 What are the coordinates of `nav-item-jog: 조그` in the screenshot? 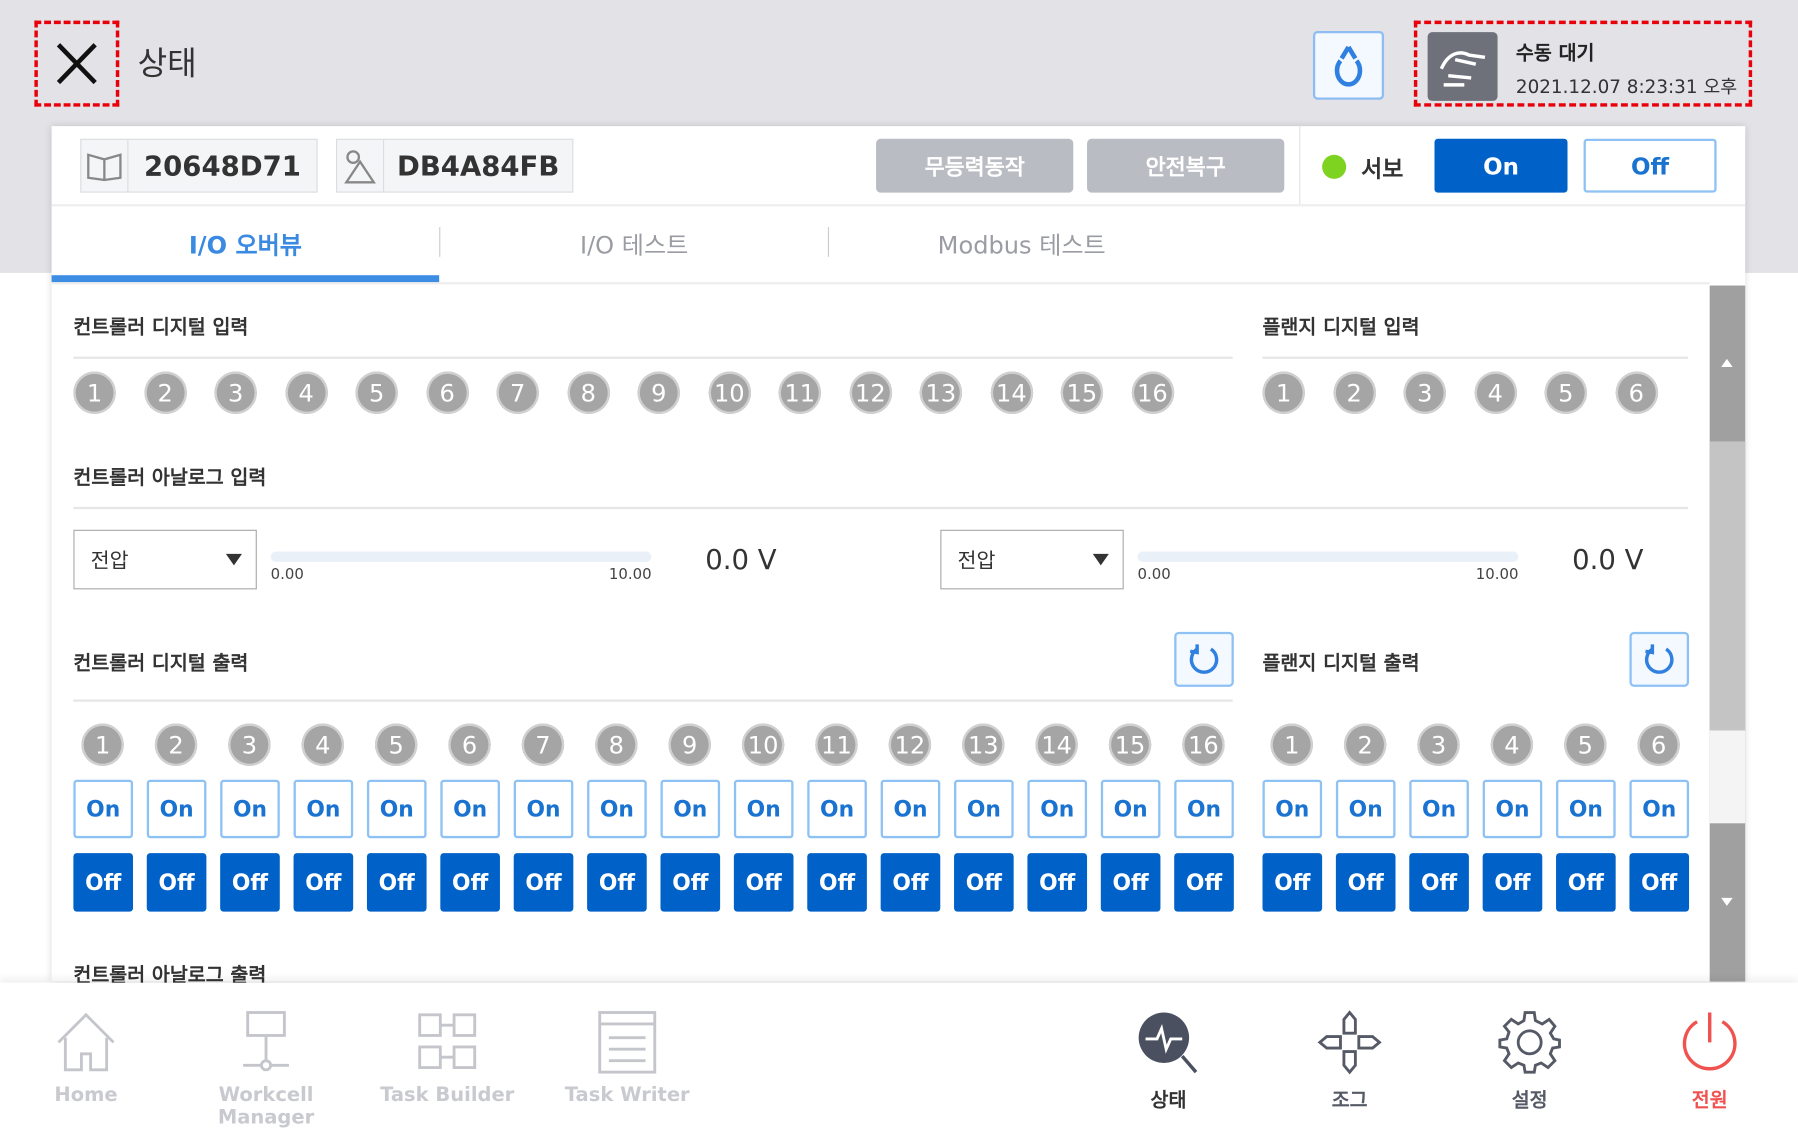 It's located at (1349, 1054).